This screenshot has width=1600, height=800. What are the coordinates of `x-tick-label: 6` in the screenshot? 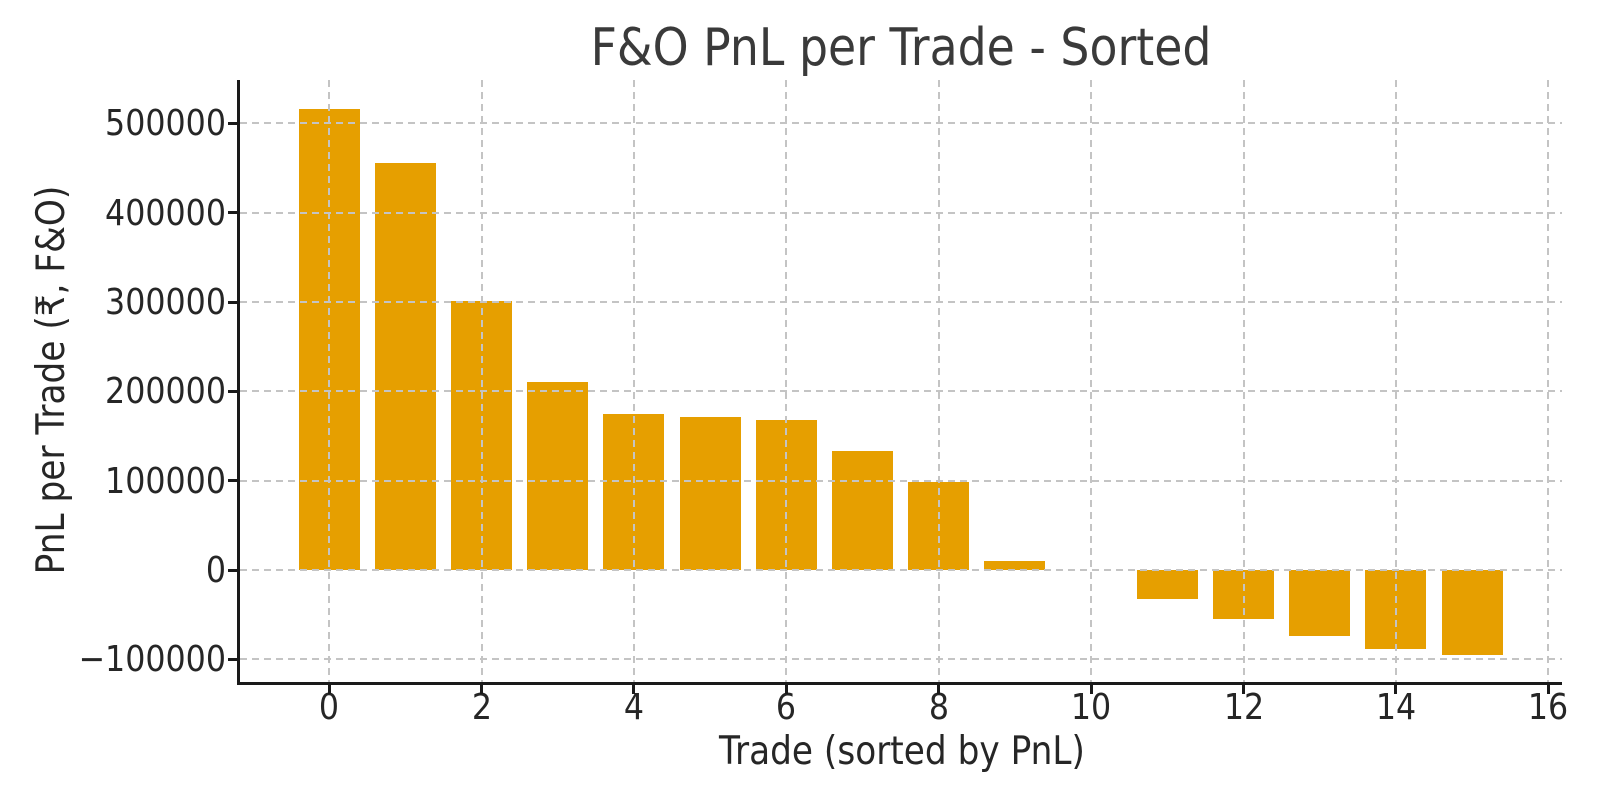 It's located at (786, 707).